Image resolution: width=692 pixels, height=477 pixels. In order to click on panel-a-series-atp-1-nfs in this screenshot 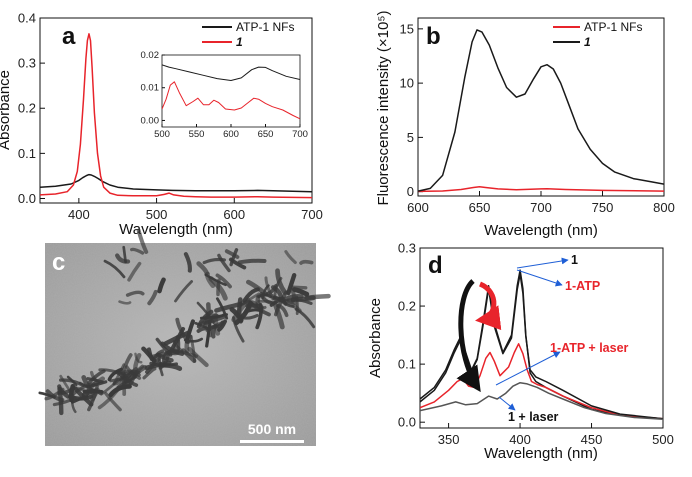, I will do `click(176, 183)`.